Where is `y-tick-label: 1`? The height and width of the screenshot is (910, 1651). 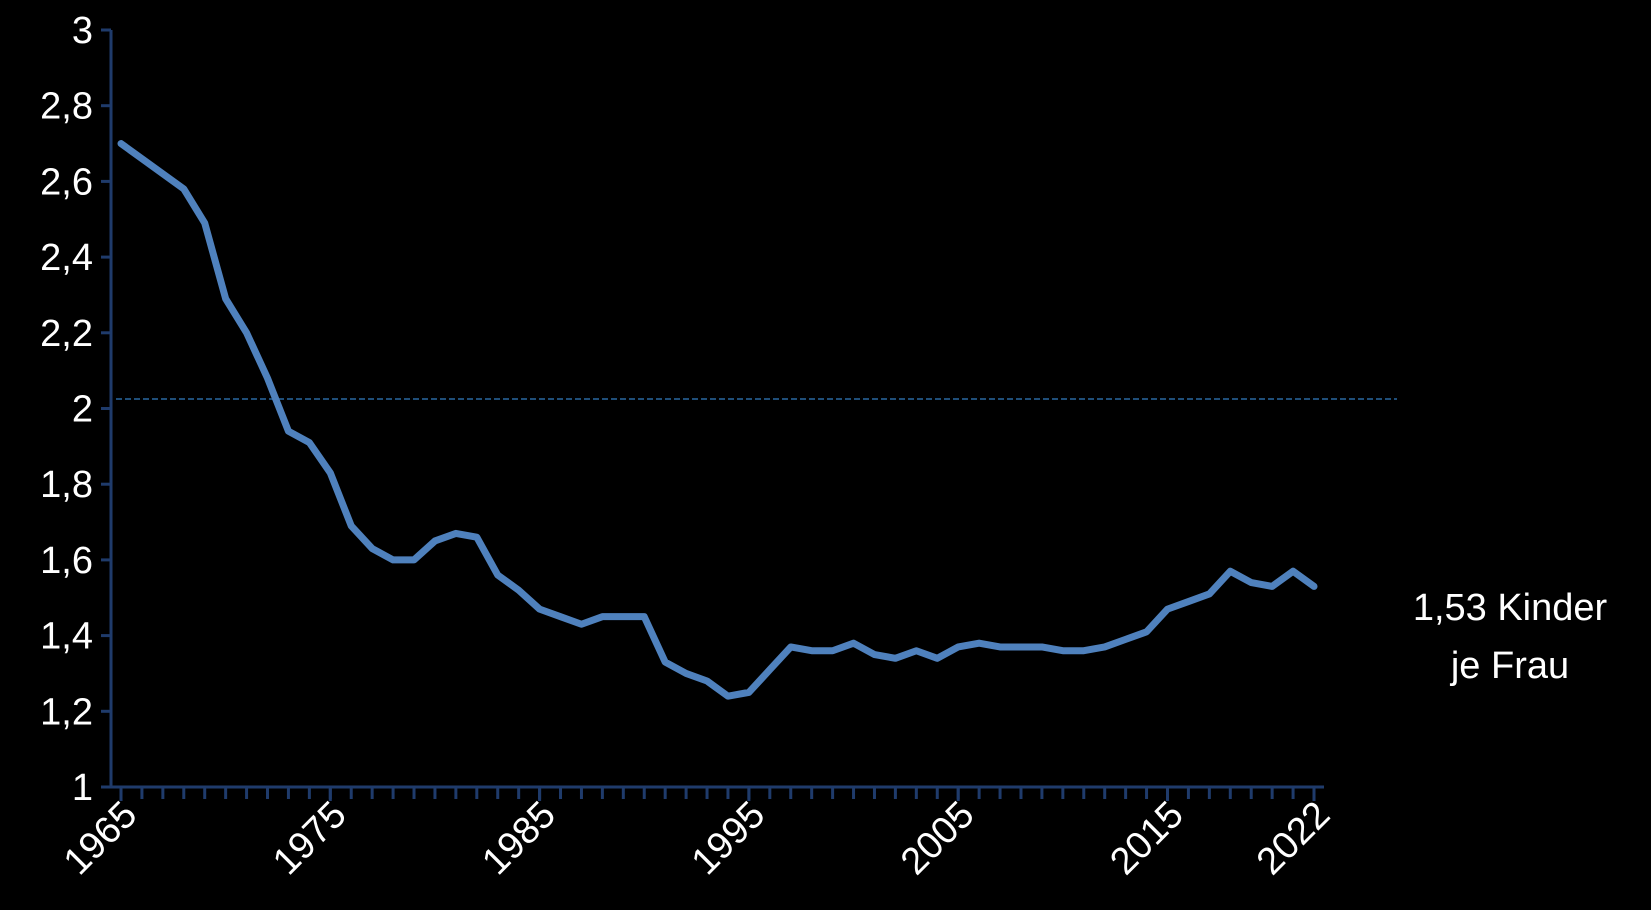
y-tick-label: 1 is located at coordinates (82, 788).